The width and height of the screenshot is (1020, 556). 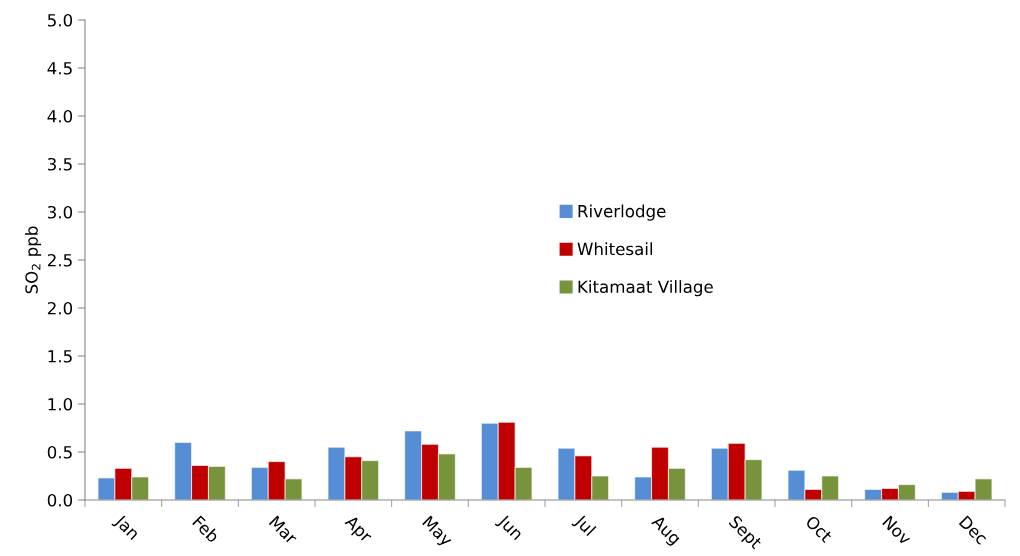 I want to click on y-axis-title: SO$_{2}$ ppb, so click(x=33, y=260).